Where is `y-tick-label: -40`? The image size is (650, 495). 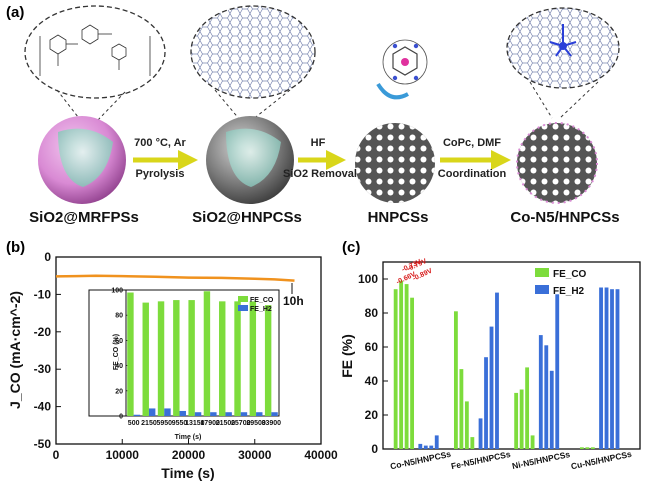 y-tick-label: -40 is located at coordinates (43, 407).